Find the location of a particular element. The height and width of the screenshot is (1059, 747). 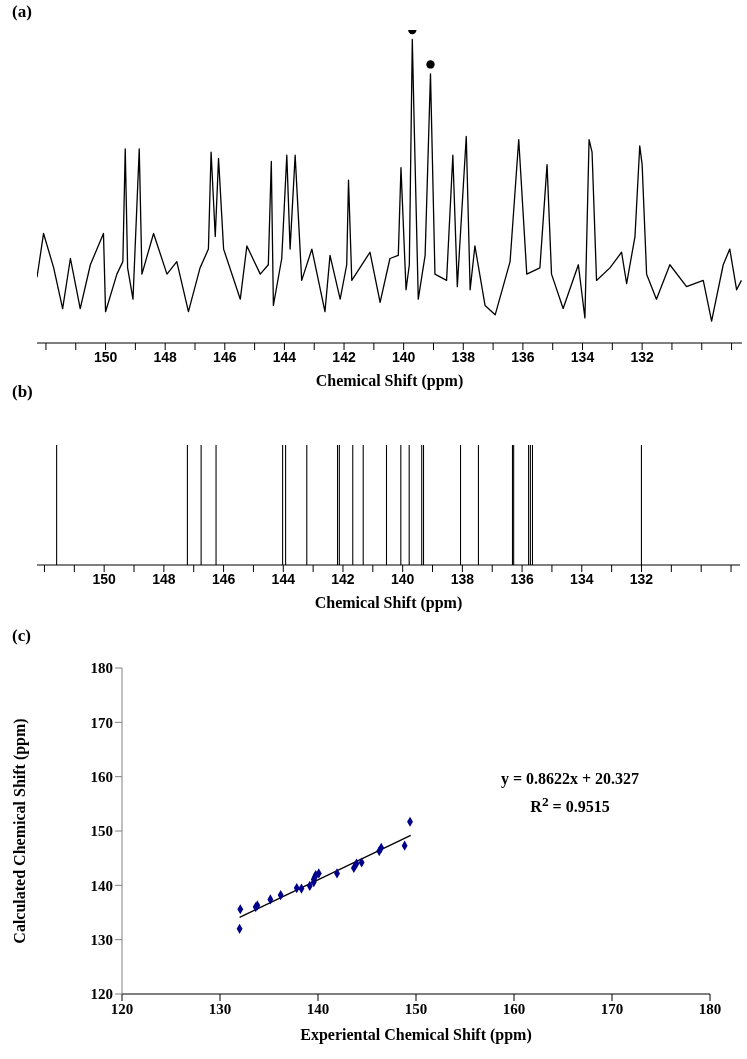

y-tick-label: 150 is located at coordinates (101, 831).